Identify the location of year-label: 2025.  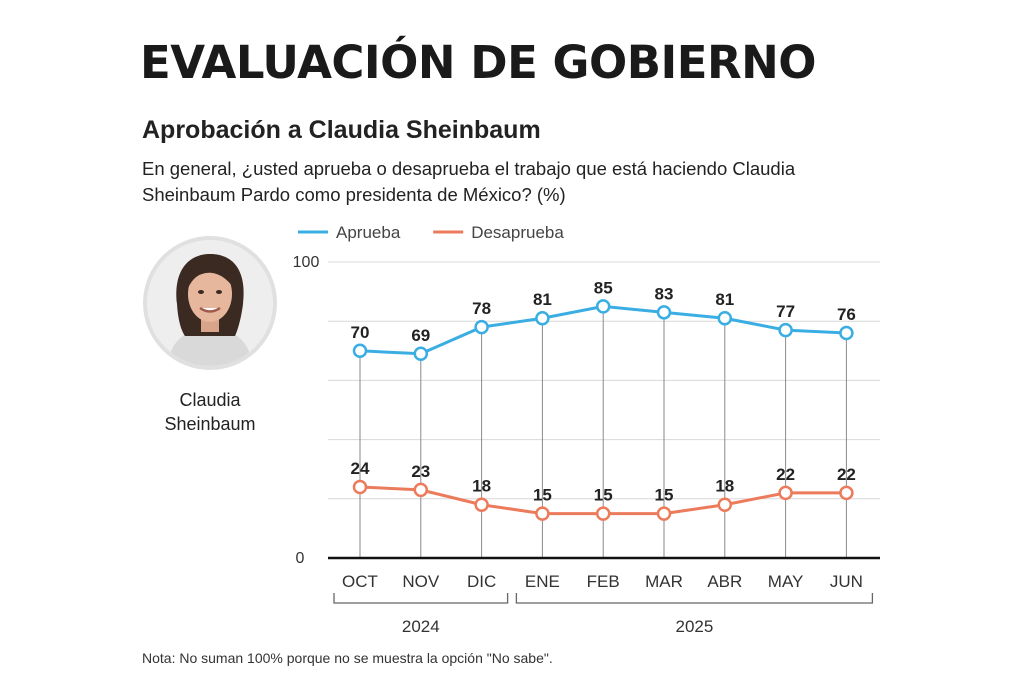
(694, 626).